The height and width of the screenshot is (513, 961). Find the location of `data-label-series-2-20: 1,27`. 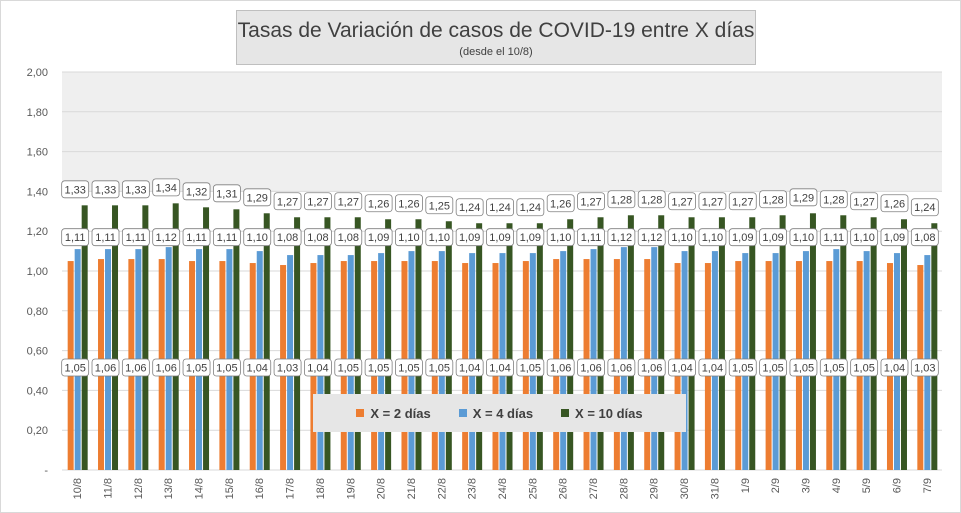

data-label-series-2-20: 1,27 is located at coordinates (681, 202).